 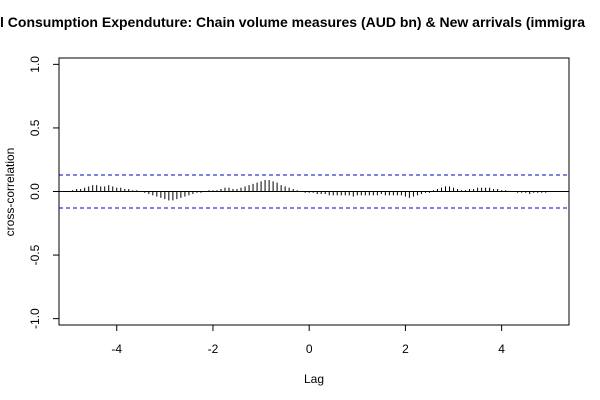 I want to click on y-tick-label: 0.0, so click(x=35, y=191).